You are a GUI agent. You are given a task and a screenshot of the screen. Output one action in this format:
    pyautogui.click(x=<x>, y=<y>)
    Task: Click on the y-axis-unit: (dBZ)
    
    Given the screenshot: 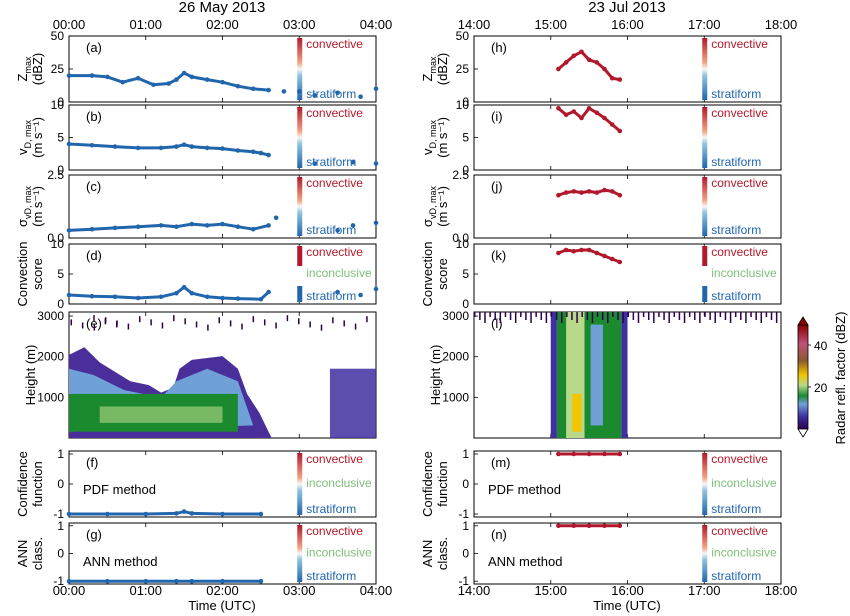 What is the action you would take?
    pyautogui.click(x=37, y=69)
    